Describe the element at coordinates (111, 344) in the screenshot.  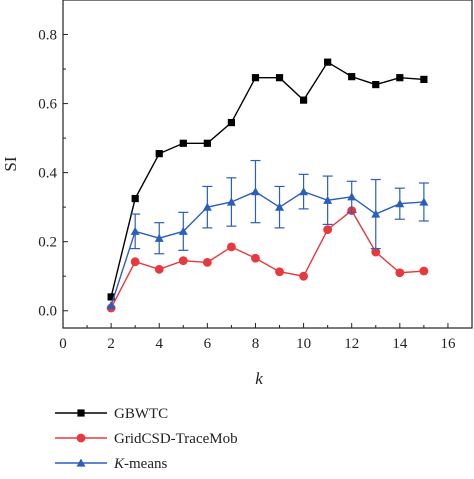
I see `x-tick-label: 2` at that location.